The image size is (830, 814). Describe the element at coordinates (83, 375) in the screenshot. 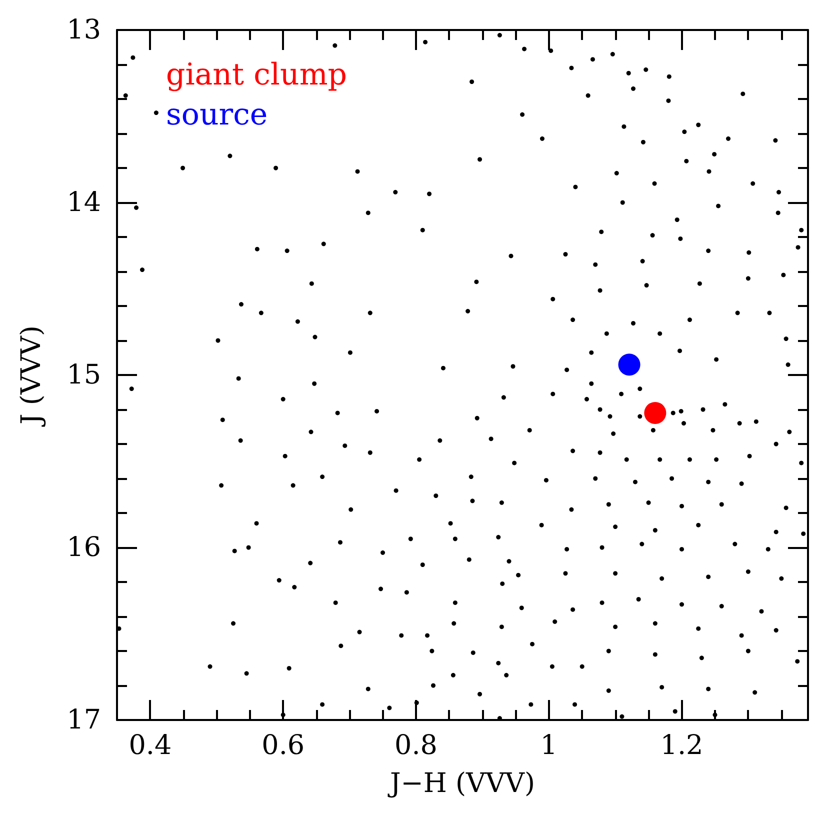

I see `y-tick-label: 15` at that location.